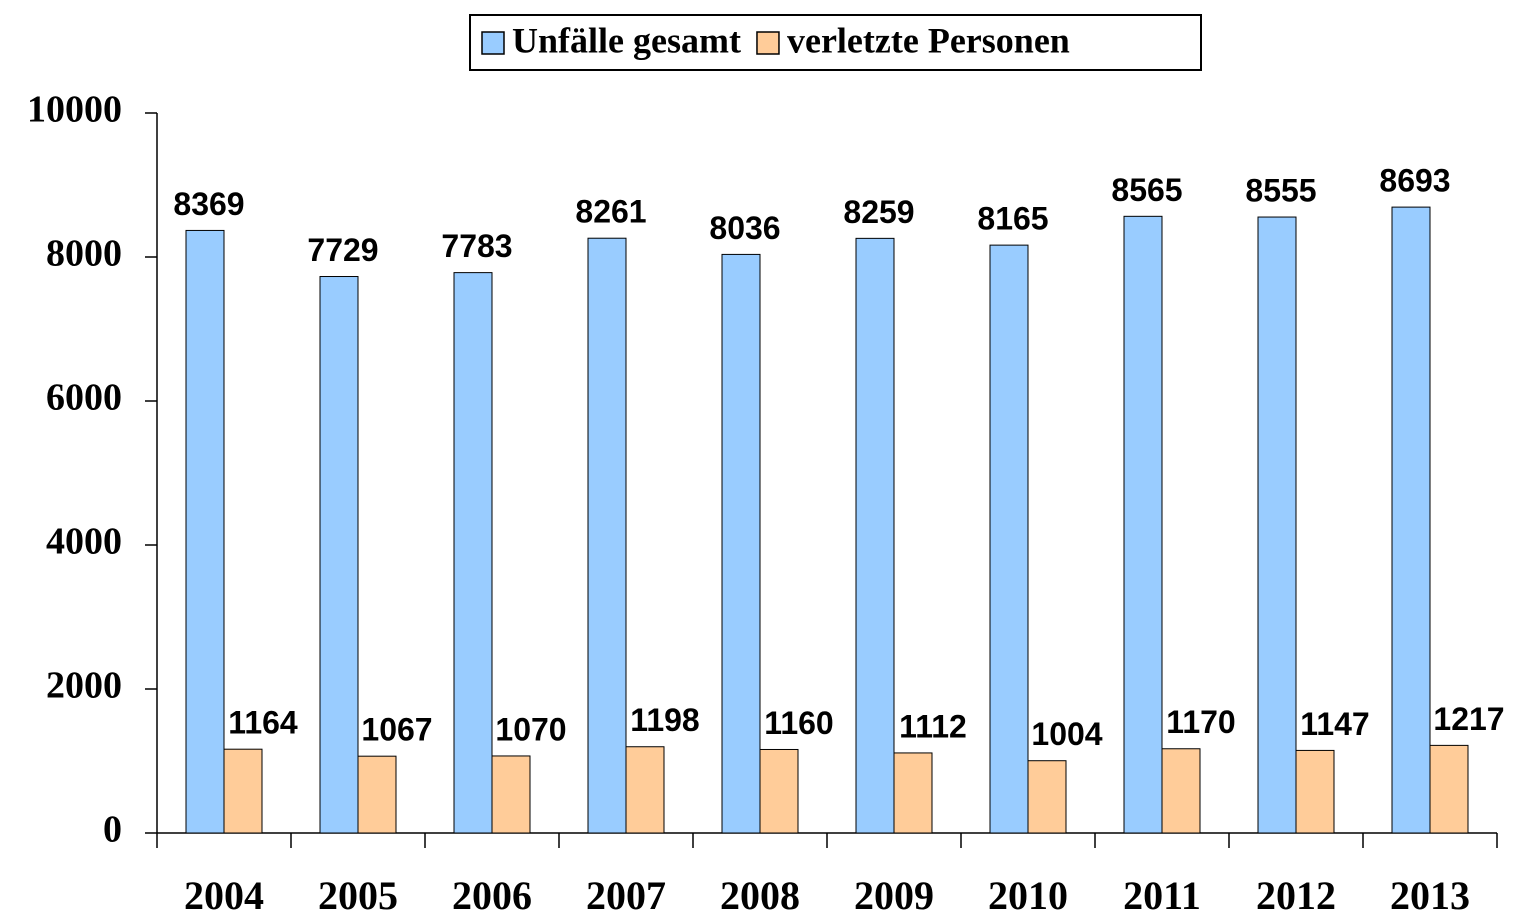  I want to click on x-tick-label: 2009, so click(894, 895).